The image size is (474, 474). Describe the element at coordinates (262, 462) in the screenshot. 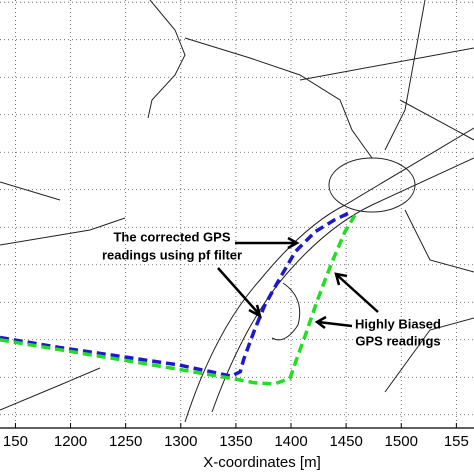

I see `x-axis-label: X-coordinates [m]` at that location.